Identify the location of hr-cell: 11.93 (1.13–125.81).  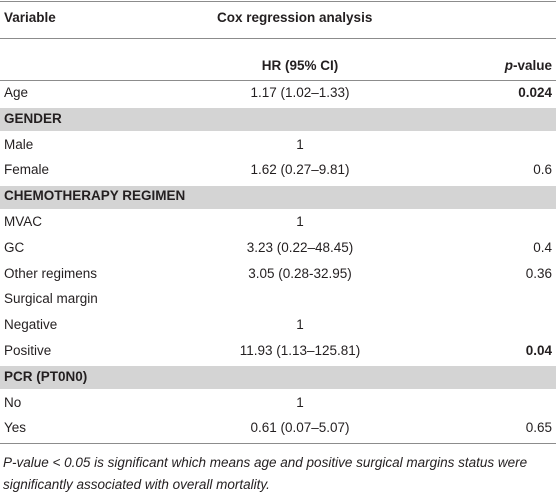
(300, 350).